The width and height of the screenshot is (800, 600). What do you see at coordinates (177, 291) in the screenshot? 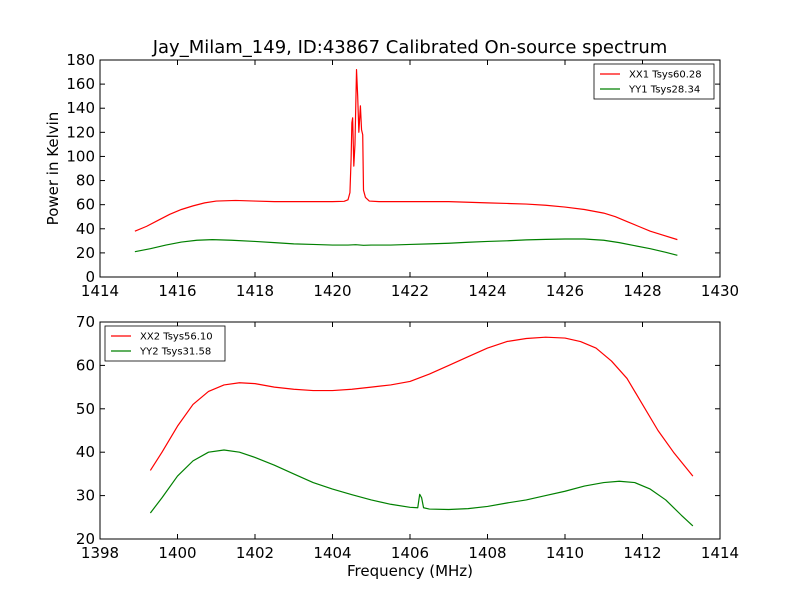
I see `chart-1-x-tick-label: 1416` at bounding box center [177, 291].